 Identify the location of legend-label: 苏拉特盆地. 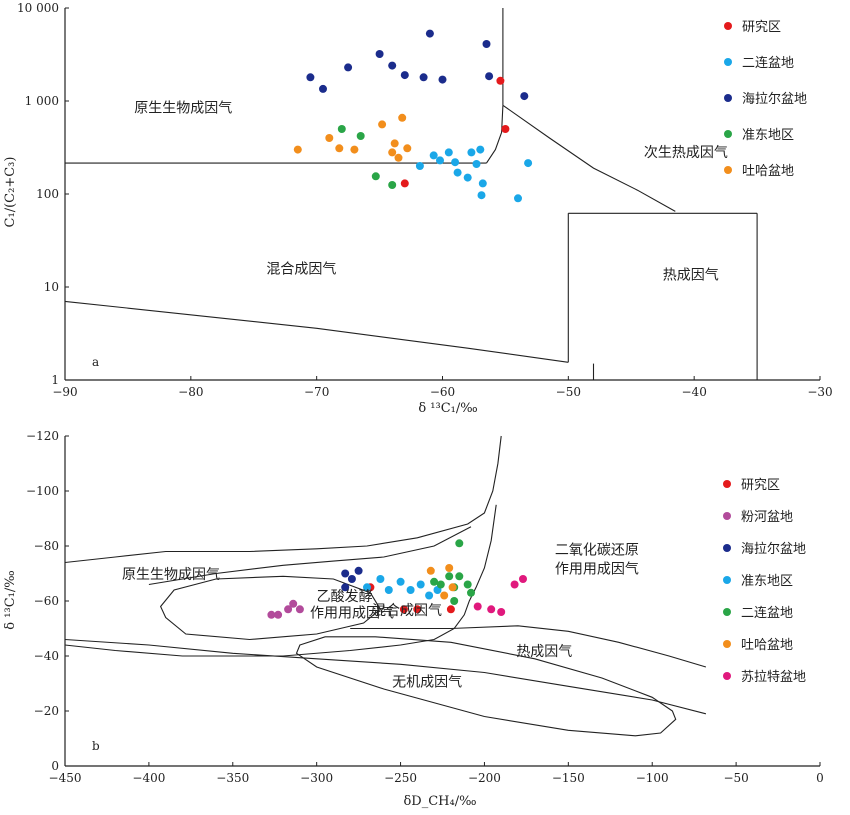
(773, 677).